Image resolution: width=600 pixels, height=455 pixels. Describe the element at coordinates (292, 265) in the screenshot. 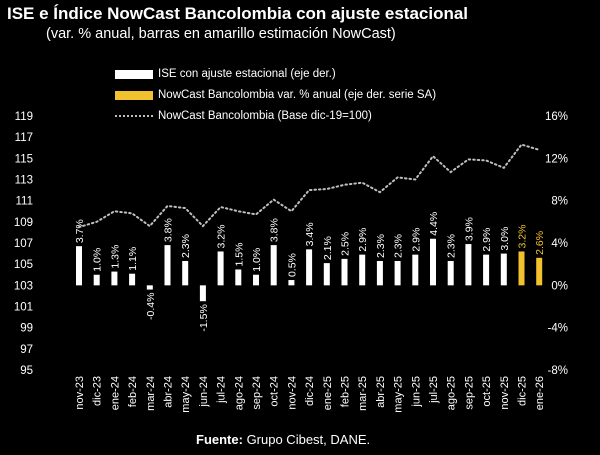

I see `bar-data-label: 0.5%` at that location.